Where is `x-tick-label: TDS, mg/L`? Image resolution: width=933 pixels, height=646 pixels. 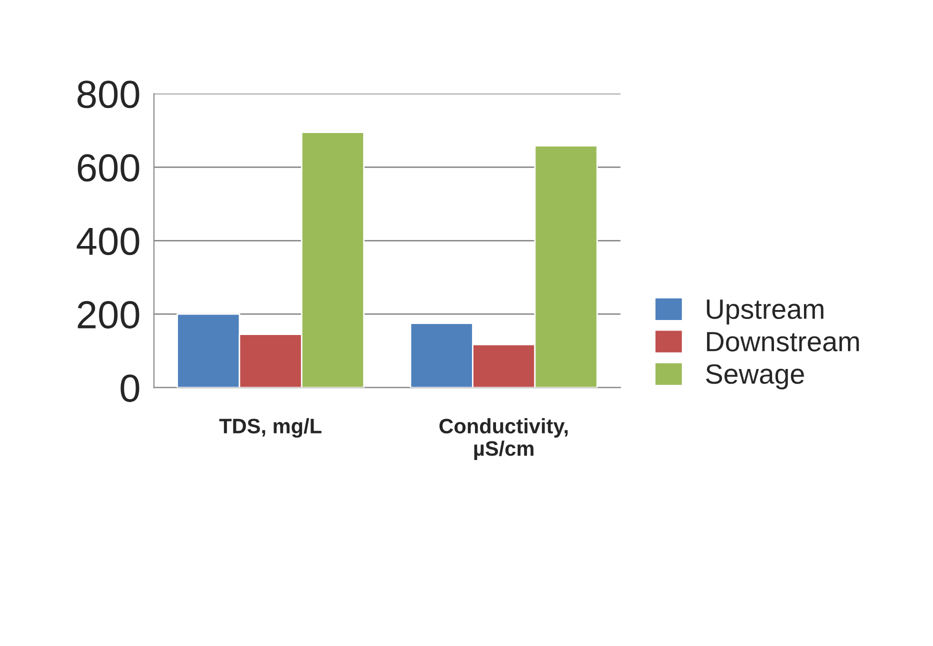
x-tick-label: TDS, mg/L is located at coordinates (270, 428).